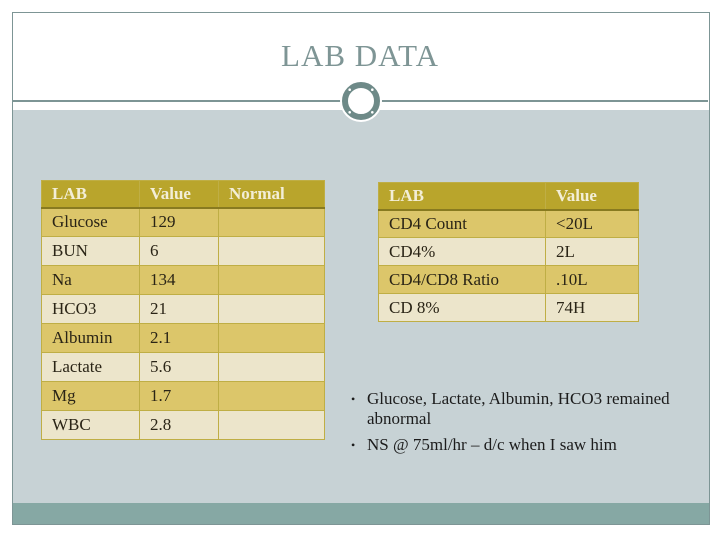 This screenshot has height=540, width=720. What do you see at coordinates (179, 425) in the screenshot?
I see `lab-value-cell: 2.8` at bounding box center [179, 425].